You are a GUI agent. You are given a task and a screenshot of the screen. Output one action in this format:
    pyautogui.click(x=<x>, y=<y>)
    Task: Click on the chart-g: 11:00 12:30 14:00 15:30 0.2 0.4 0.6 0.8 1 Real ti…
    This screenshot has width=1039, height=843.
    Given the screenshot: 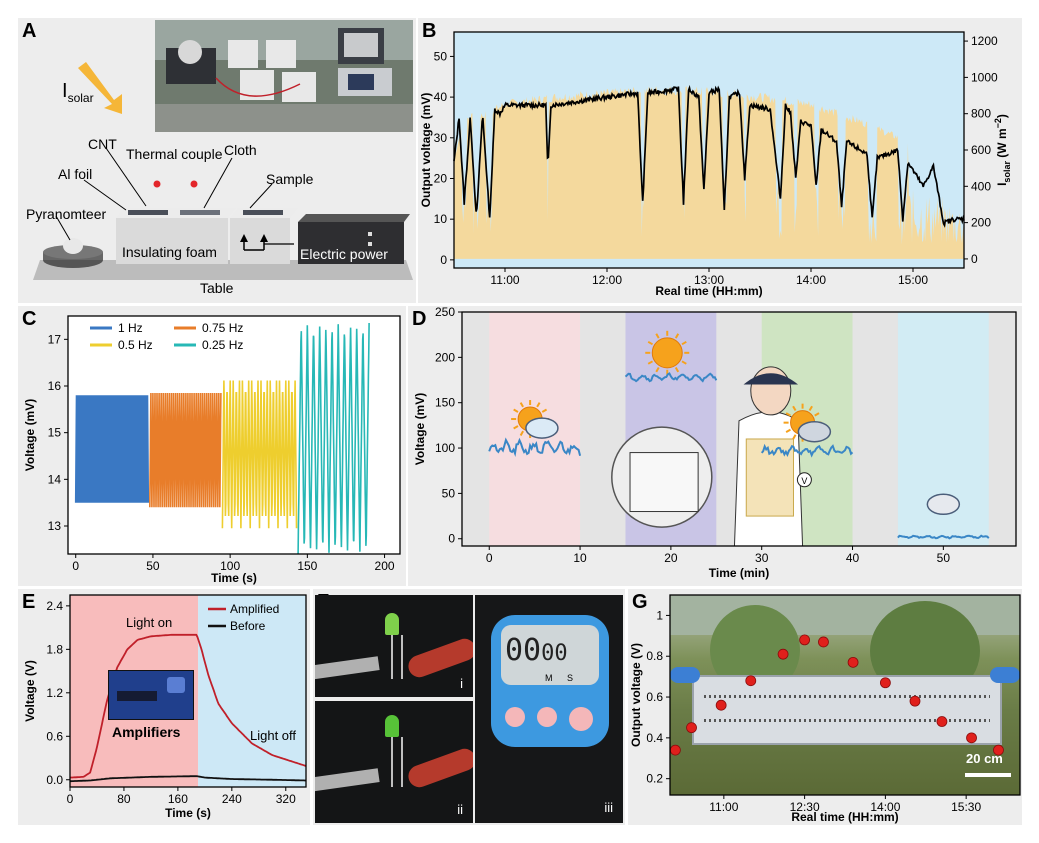 What is the action you would take?
    pyautogui.click(x=825, y=709)
    